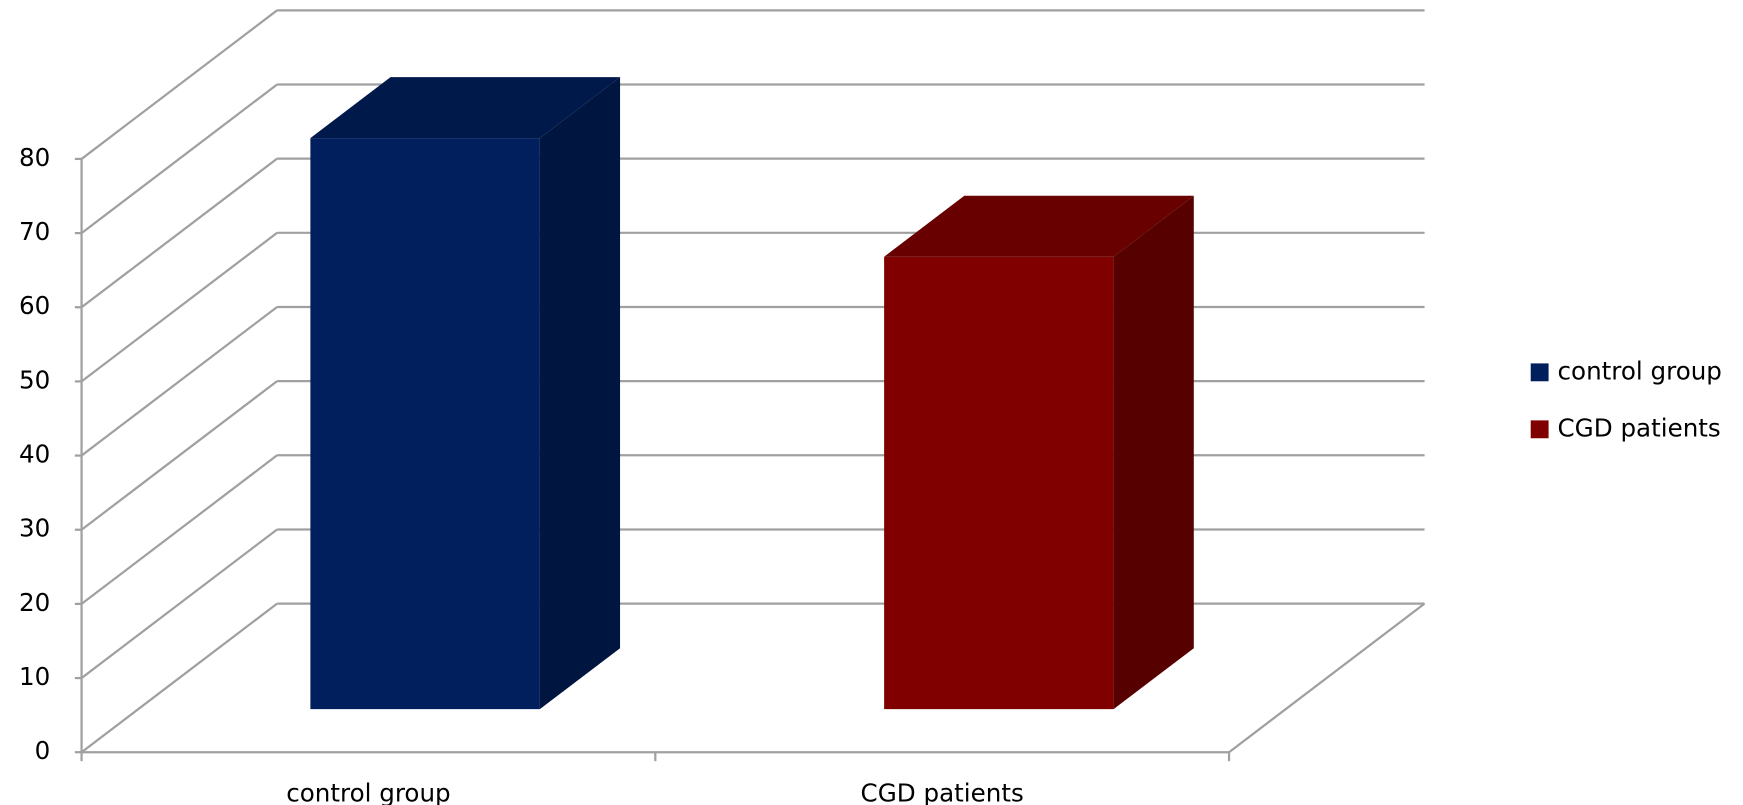 This screenshot has height=805, width=1743. Describe the element at coordinates (34, 157) in the screenshot. I see `y-tick-label: 80` at that location.